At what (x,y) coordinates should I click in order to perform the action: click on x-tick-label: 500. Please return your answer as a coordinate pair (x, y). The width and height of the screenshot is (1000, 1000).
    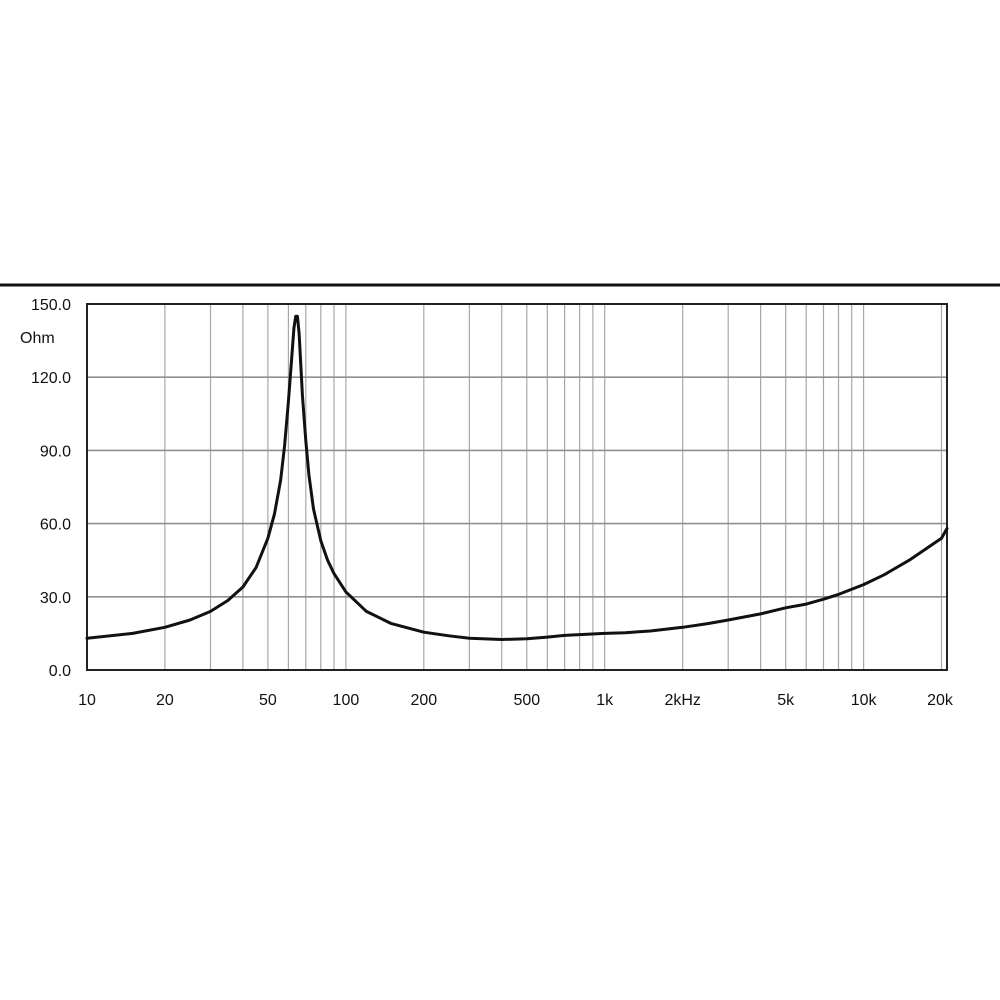
    Looking at the image, I should click on (526, 700).